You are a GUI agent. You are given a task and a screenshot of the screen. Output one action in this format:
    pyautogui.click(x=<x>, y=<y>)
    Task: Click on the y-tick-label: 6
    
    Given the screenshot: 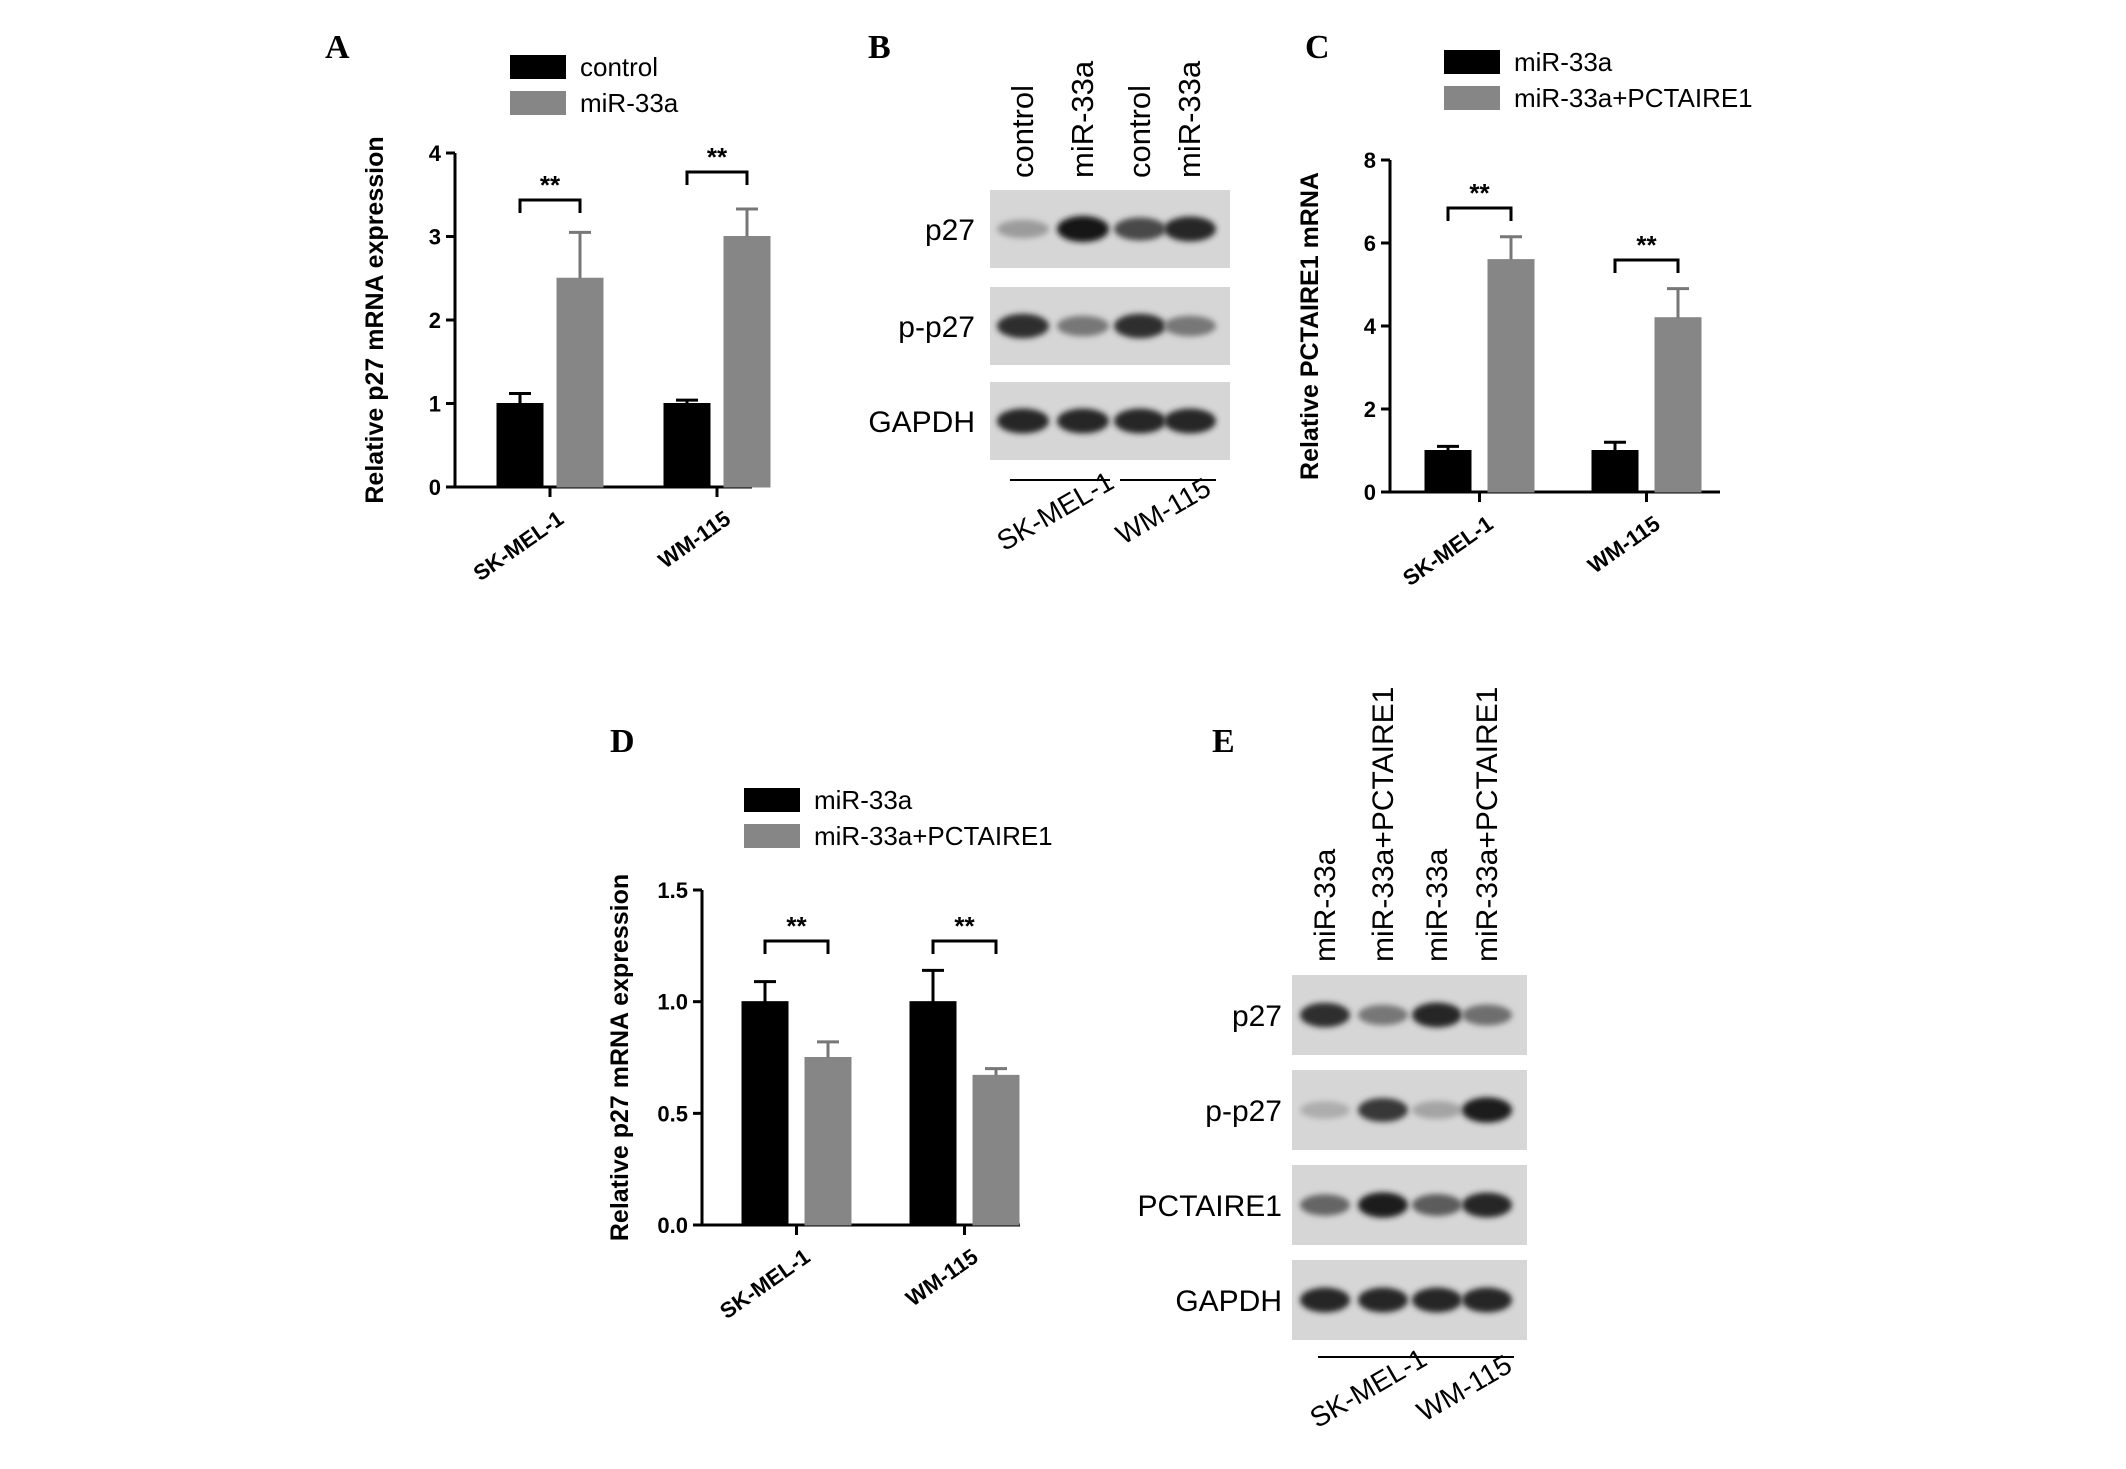 What is the action you would take?
    pyautogui.click(x=1370, y=243)
    